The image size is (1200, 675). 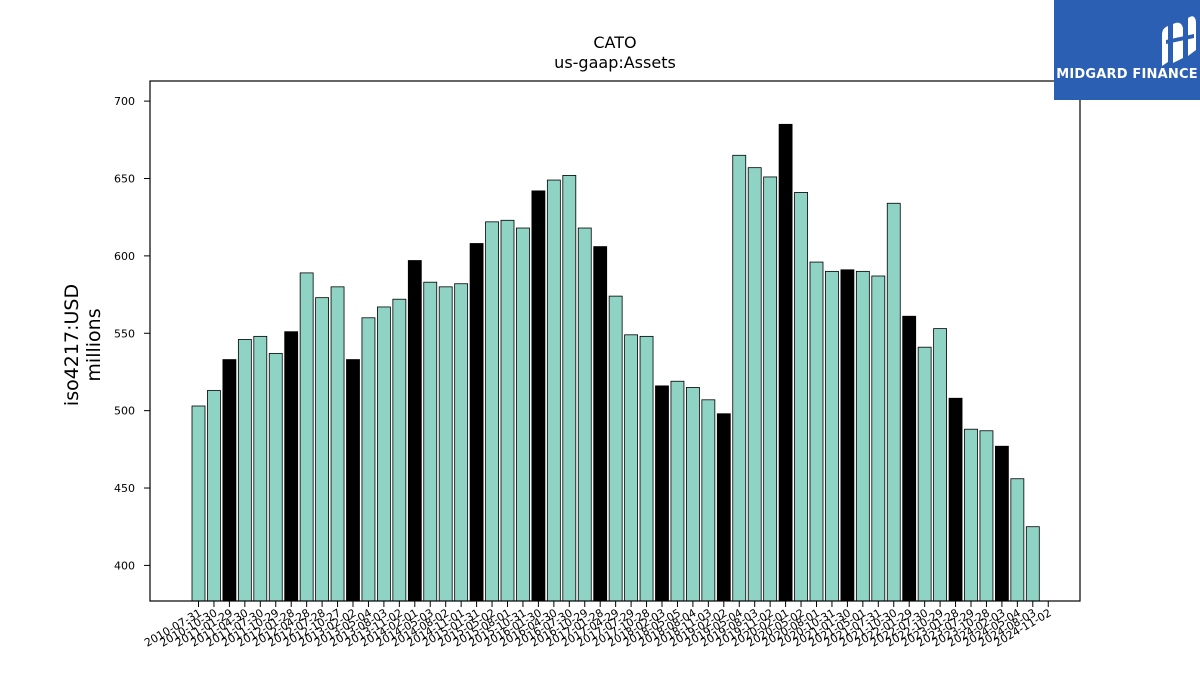 I want to click on chart-subtitle: us-gaap:Assets, so click(x=615, y=62).